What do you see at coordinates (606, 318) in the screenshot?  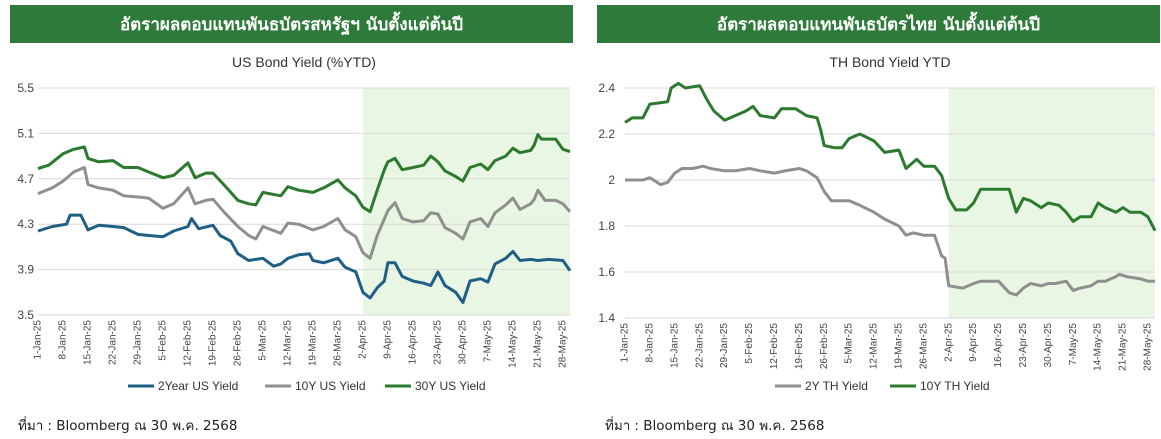 I see `y-tick-label: 1.4` at bounding box center [606, 318].